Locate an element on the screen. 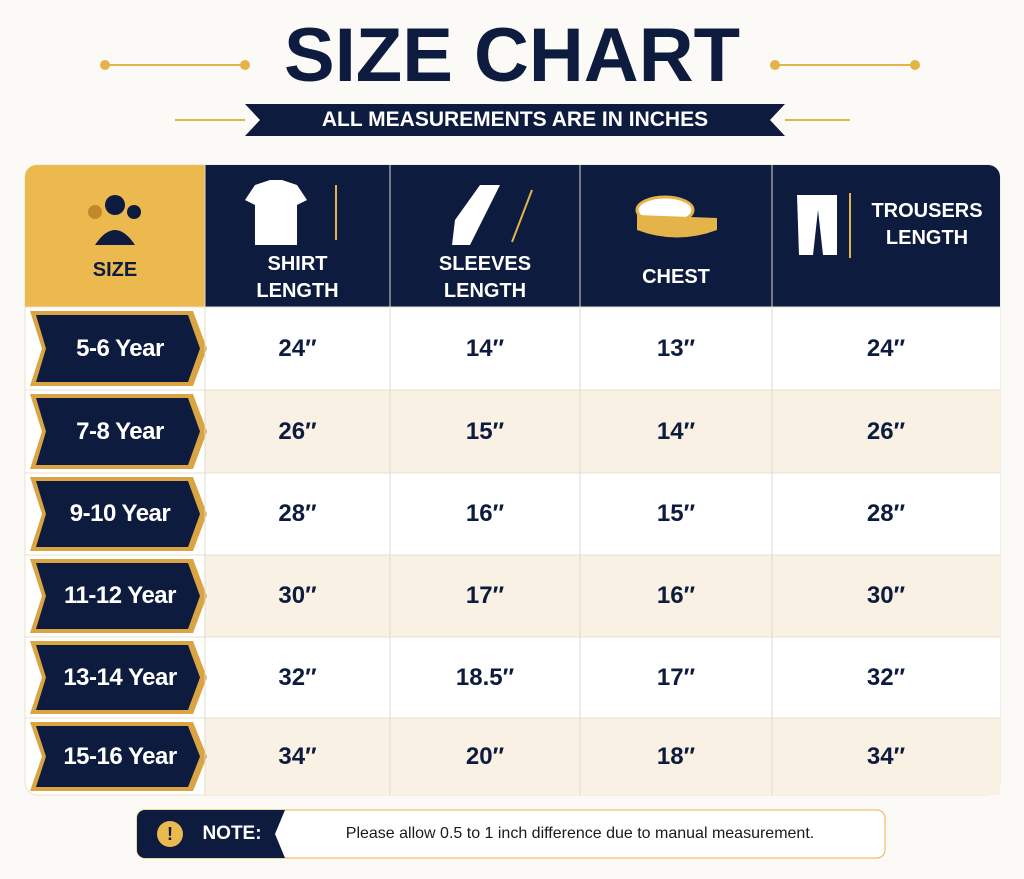  note-icon is located at coordinates (170, 834).